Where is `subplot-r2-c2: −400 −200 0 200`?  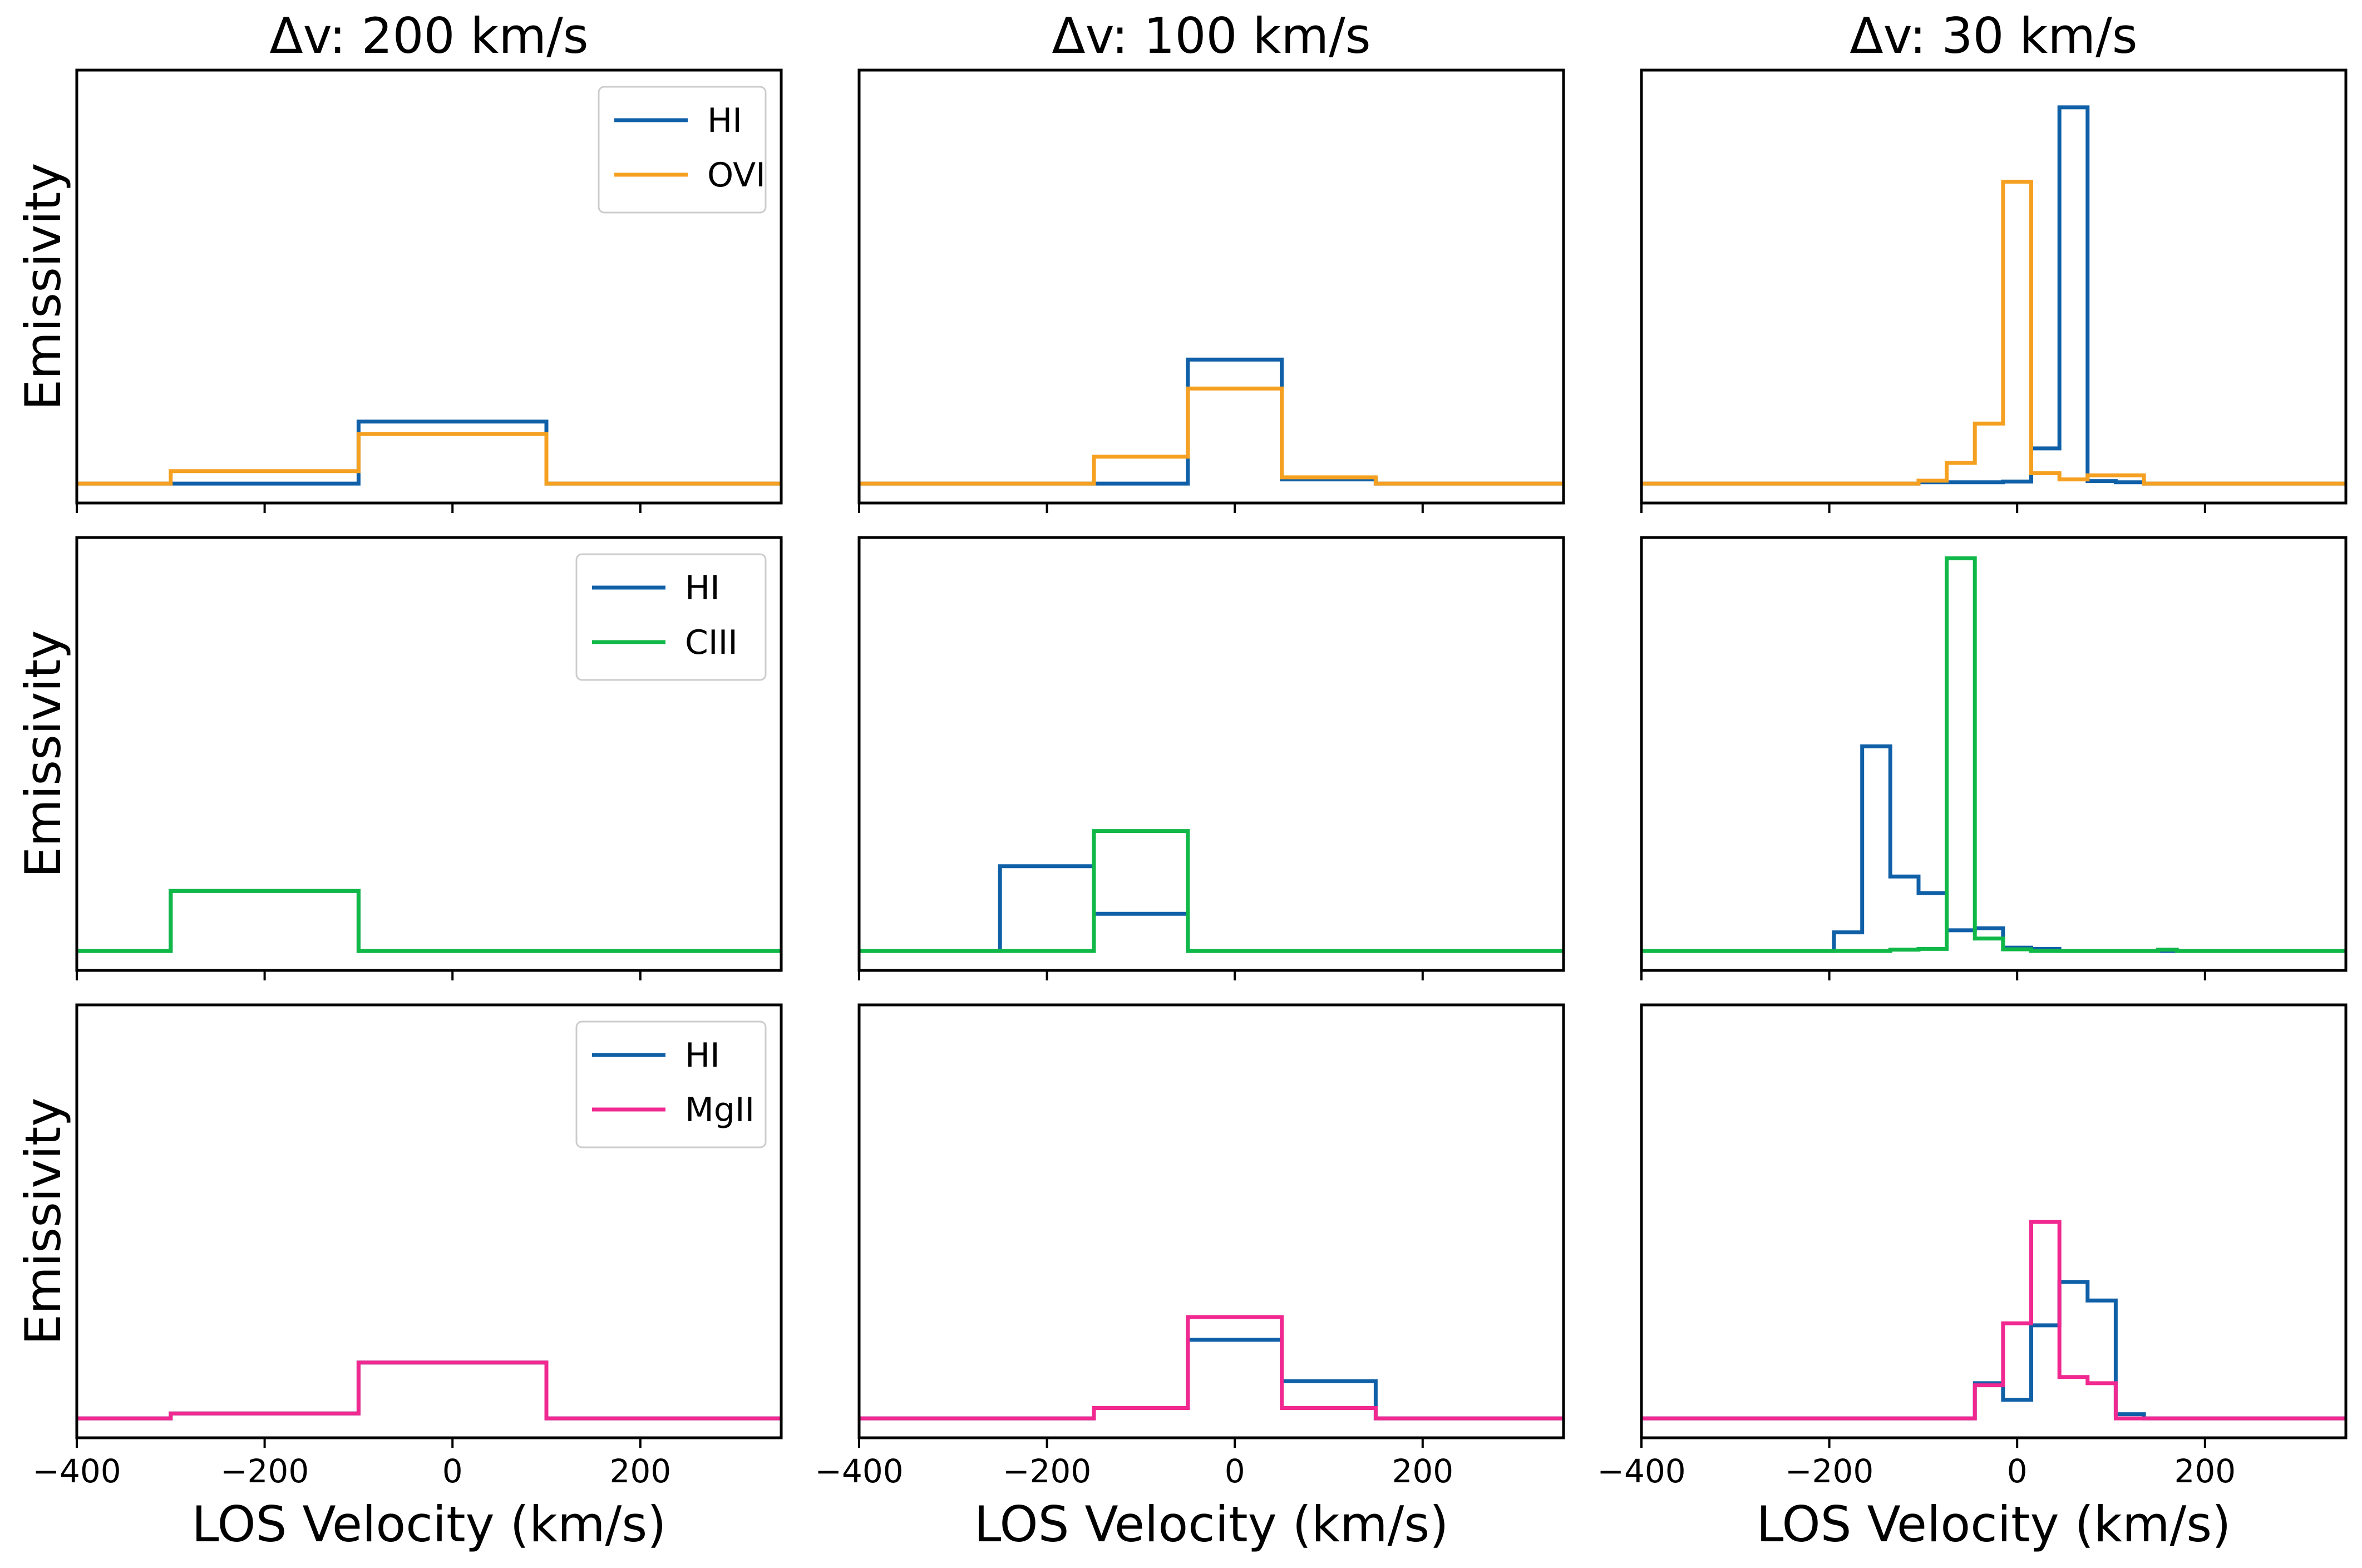 subplot-r2-c2: −400 −200 0 200 is located at coordinates (1972, 1247).